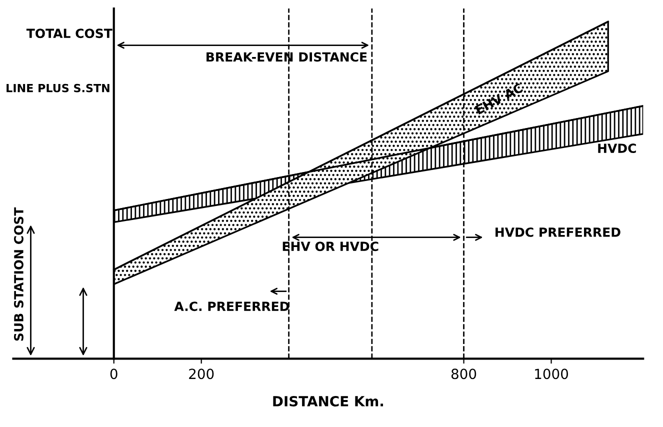 This screenshot has height=427, width=663. Describe the element at coordinates (69, 33) in the screenshot. I see `y-axis-title: TOTAL COST` at that location.